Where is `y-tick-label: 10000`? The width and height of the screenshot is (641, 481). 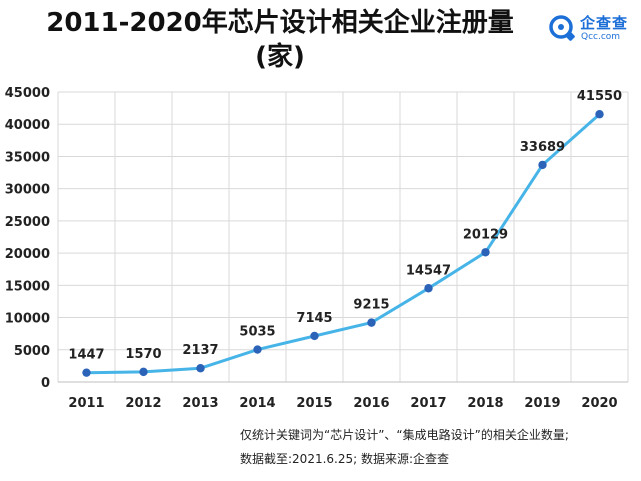
y-tick-label: 10000 is located at coordinates (27, 319).